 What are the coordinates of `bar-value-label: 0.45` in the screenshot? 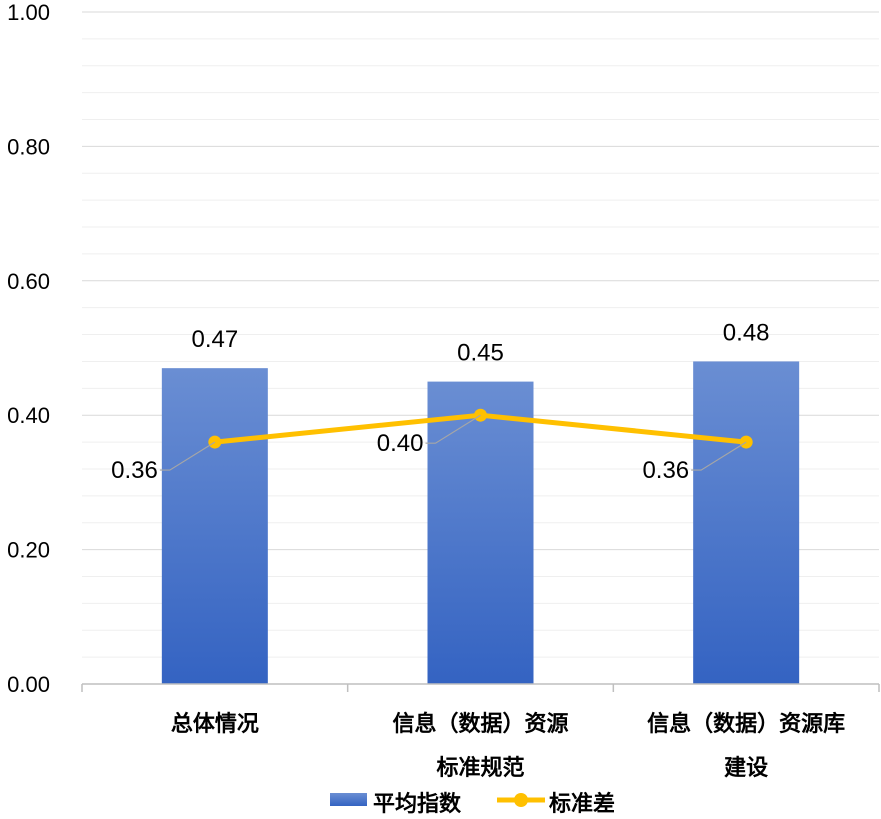 It's located at (480, 353).